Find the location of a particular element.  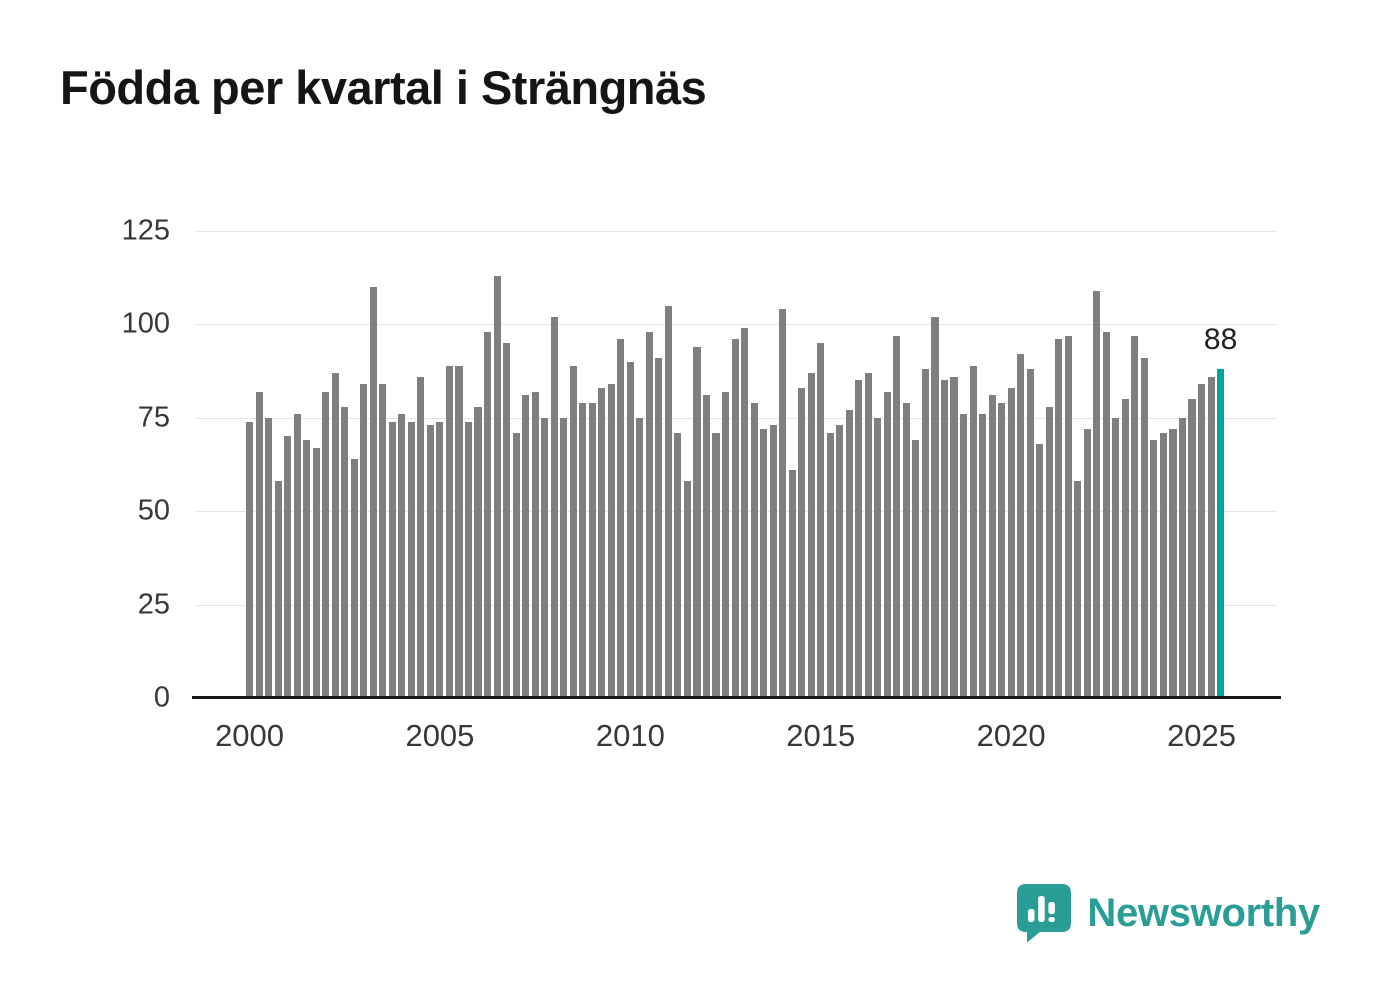

y-axis-tick-label: 50 is located at coordinates (153, 510).